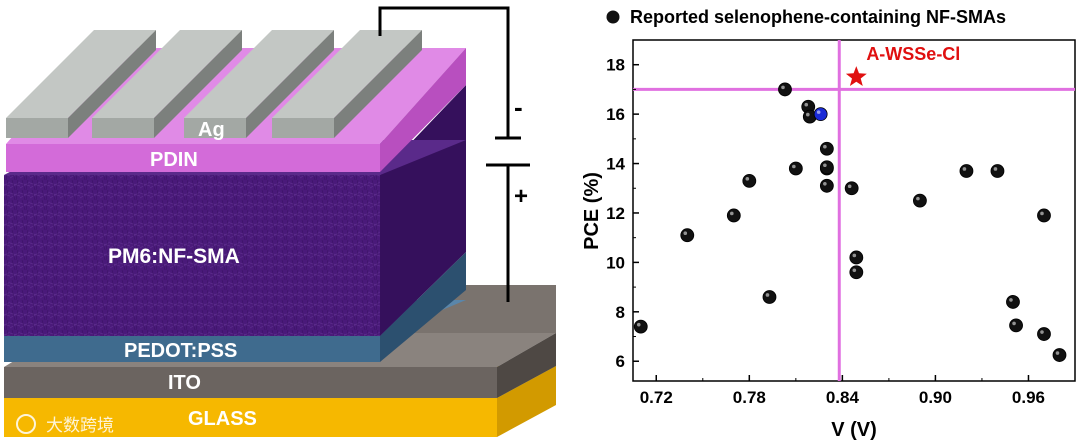 This screenshot has width=1080, height=446. I want to click on ag-electrodes: Ag, so click(214, 85).